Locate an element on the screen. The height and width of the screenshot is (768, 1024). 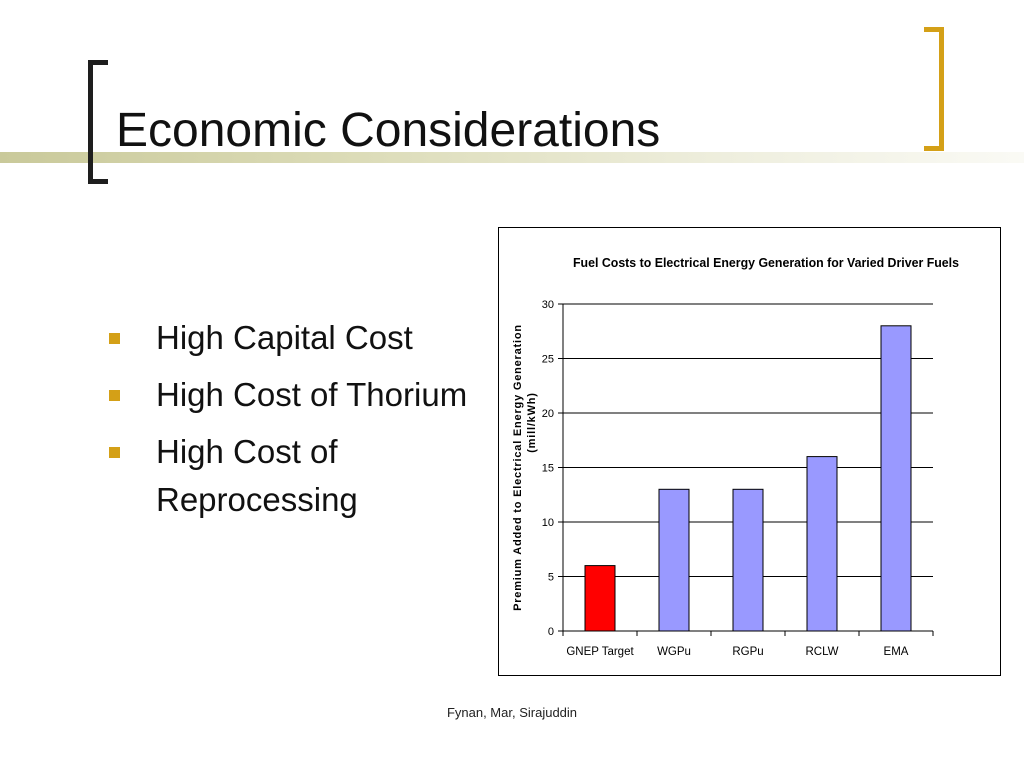
bullet-item: High Cost of Reprocessing is located at coordinates (290, 476).